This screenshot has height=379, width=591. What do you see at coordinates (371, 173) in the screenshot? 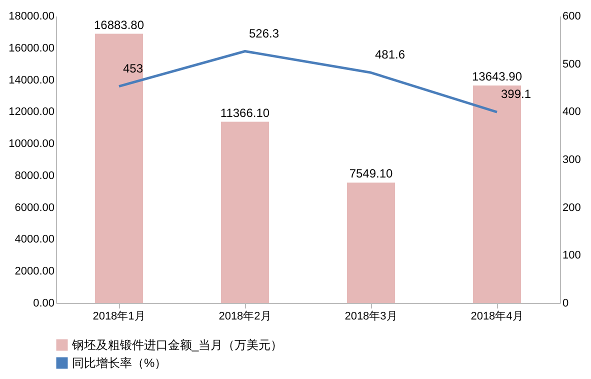
I see `data-label: 7549.10` at bounding box center [371, 173].